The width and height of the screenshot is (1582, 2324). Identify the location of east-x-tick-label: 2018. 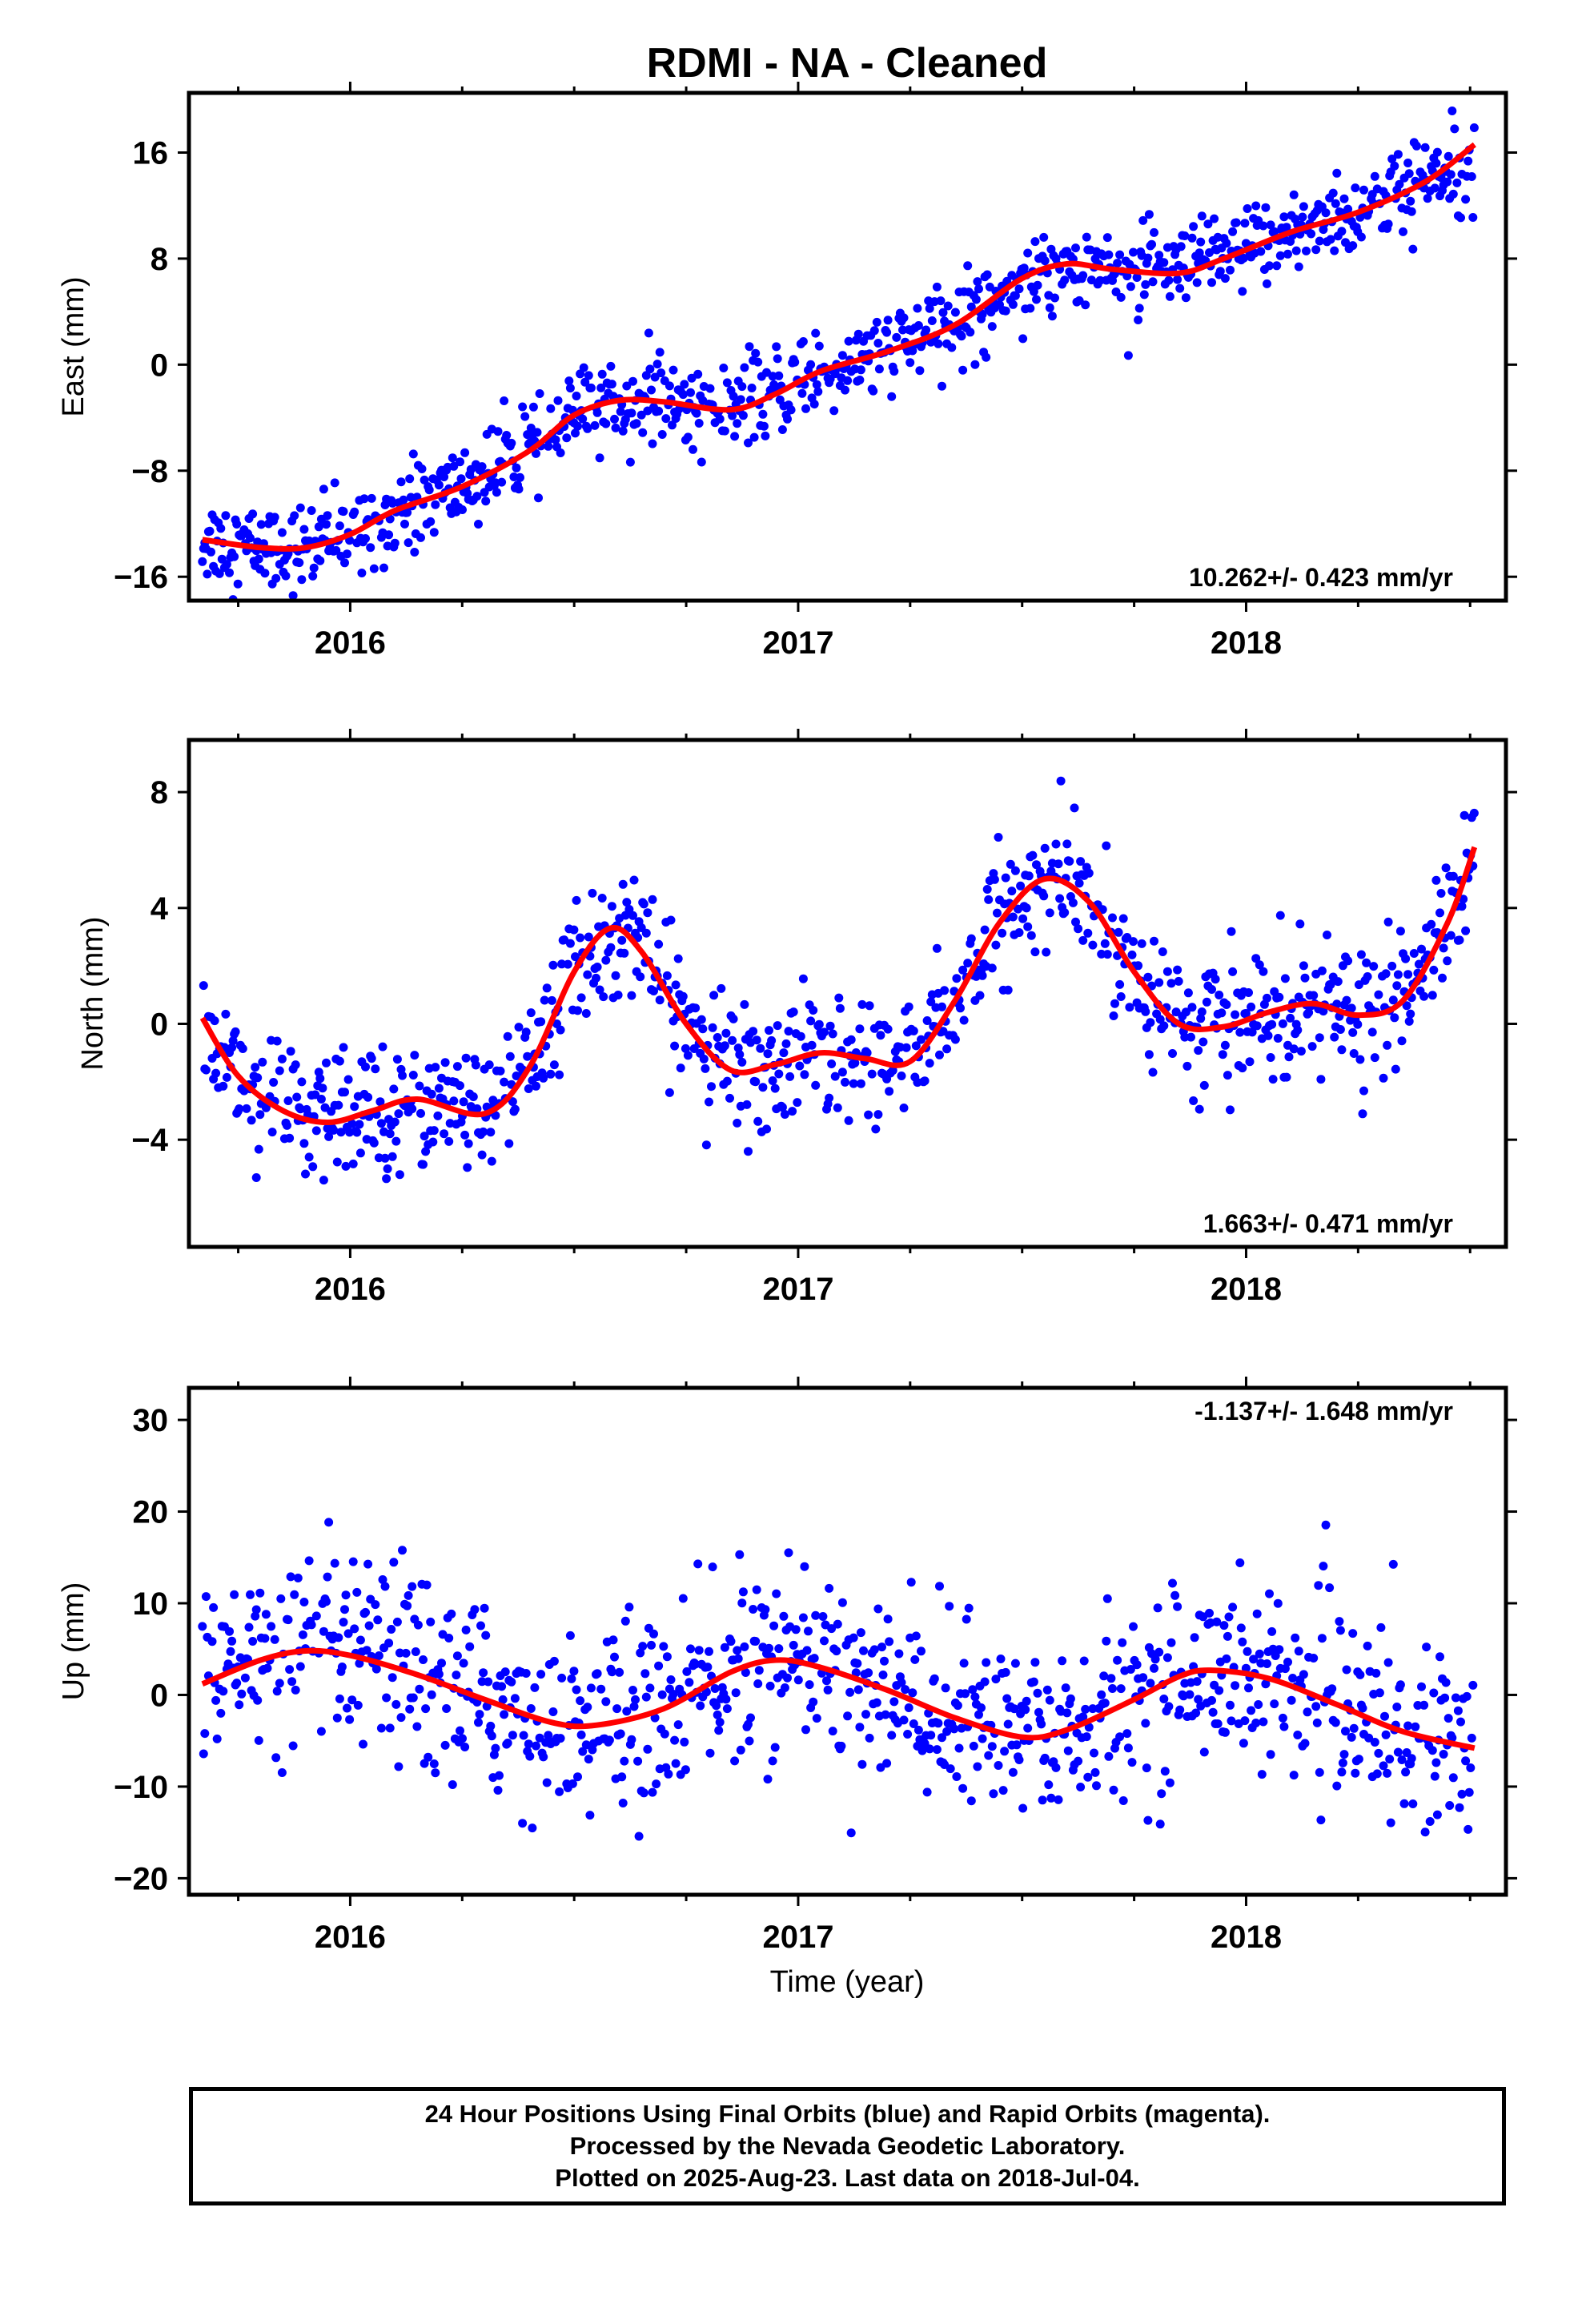
(1246, 643).